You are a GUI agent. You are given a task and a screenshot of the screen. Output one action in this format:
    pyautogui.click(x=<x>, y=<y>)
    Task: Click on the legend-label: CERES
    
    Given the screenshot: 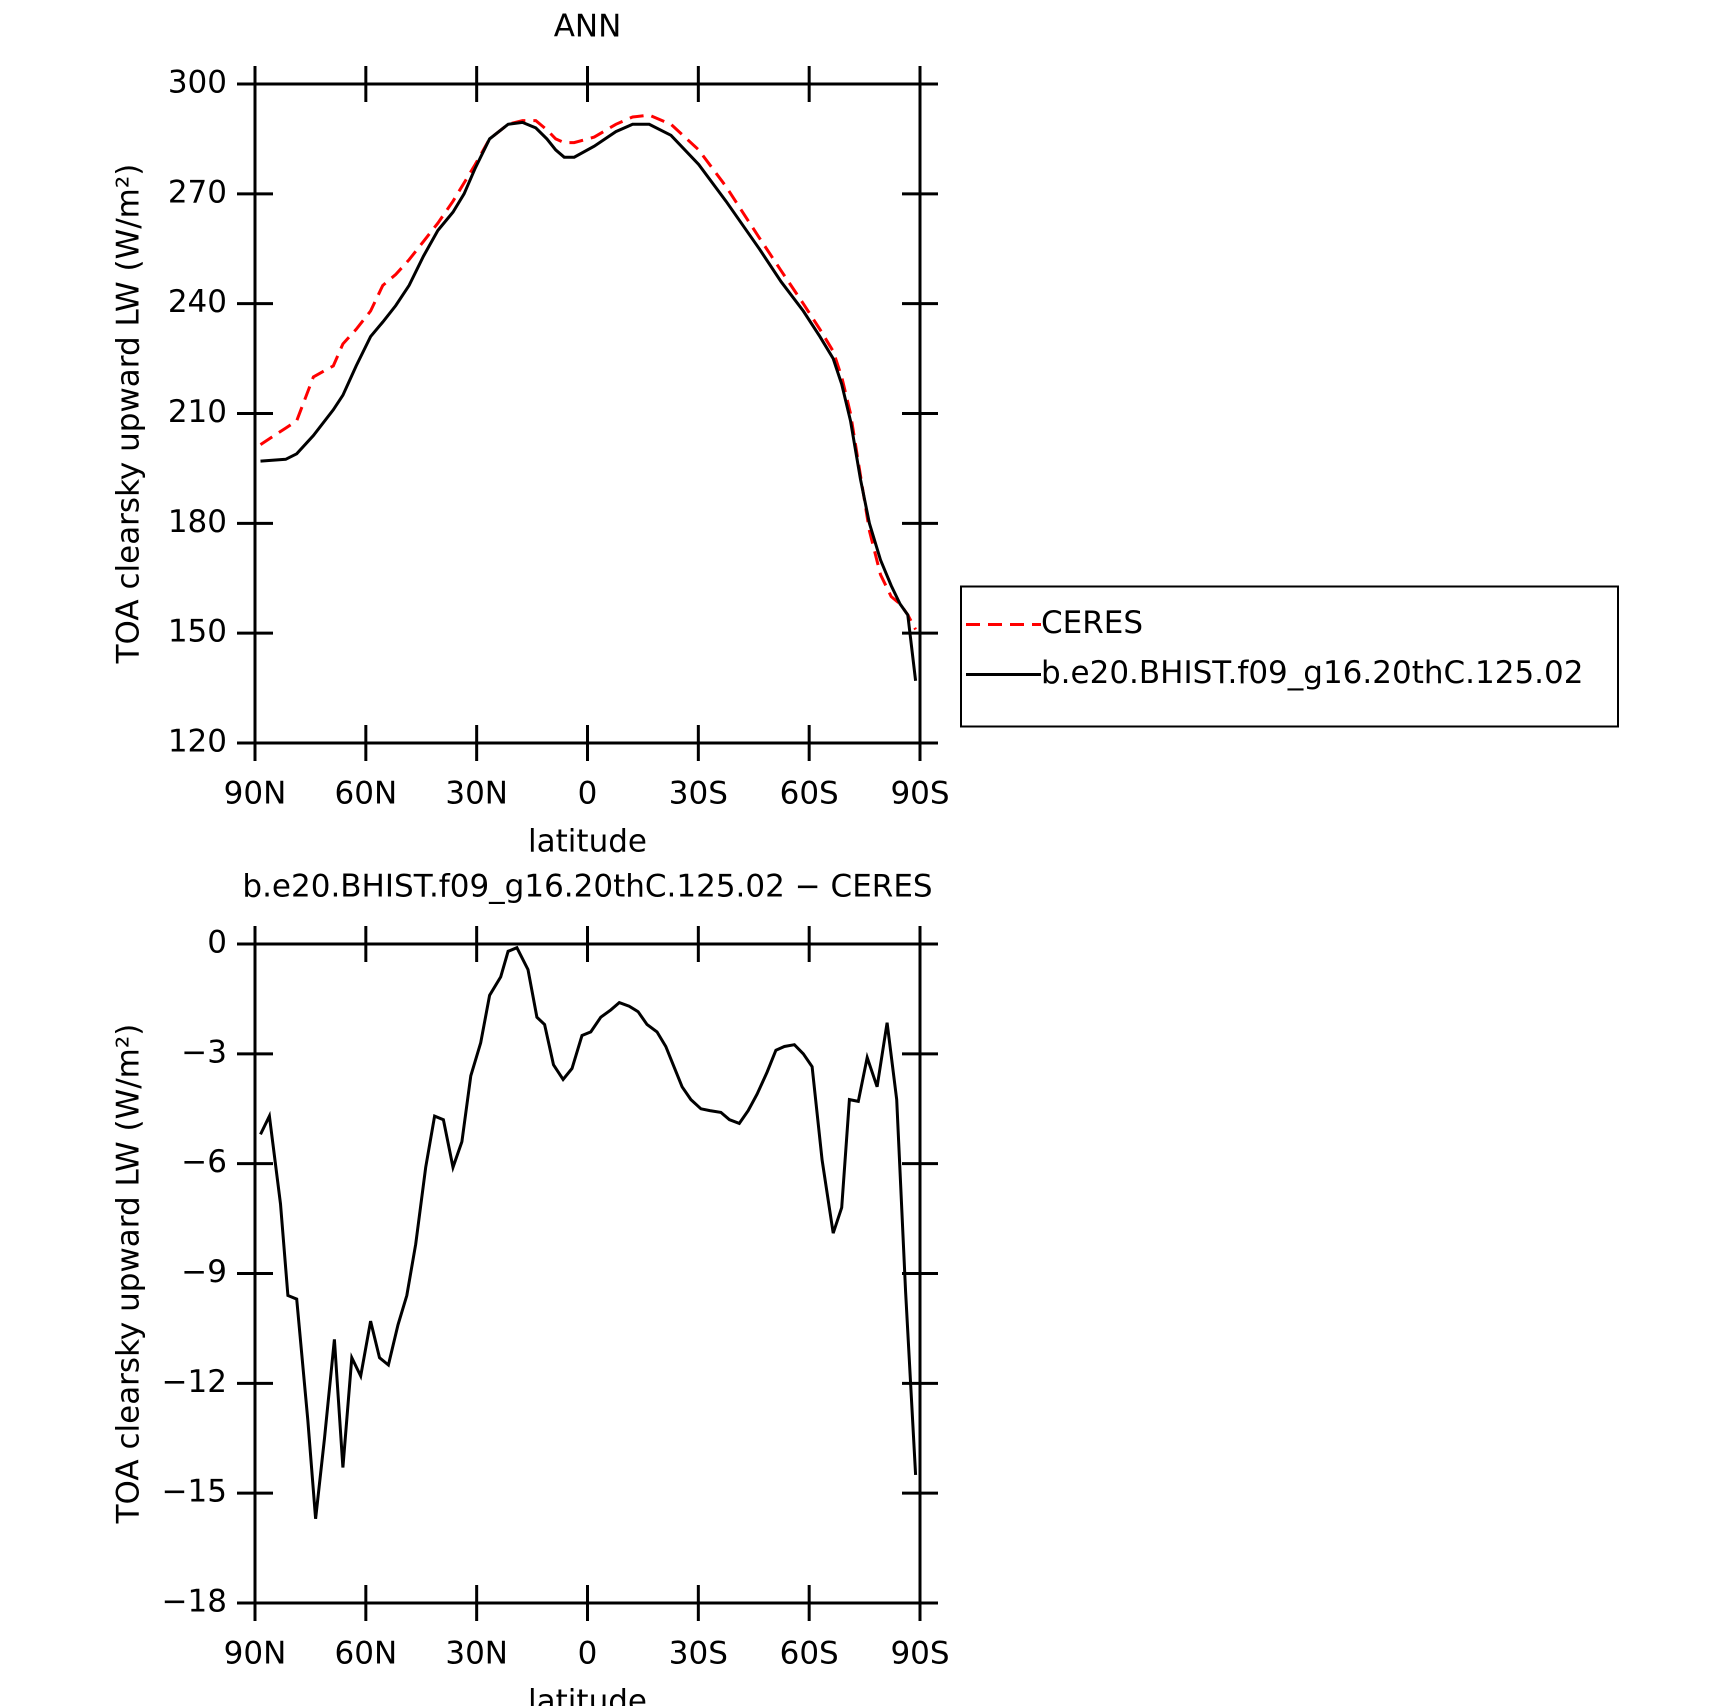 What is the action you would take?
    pyautogui.click(x=1092, y=623)
    